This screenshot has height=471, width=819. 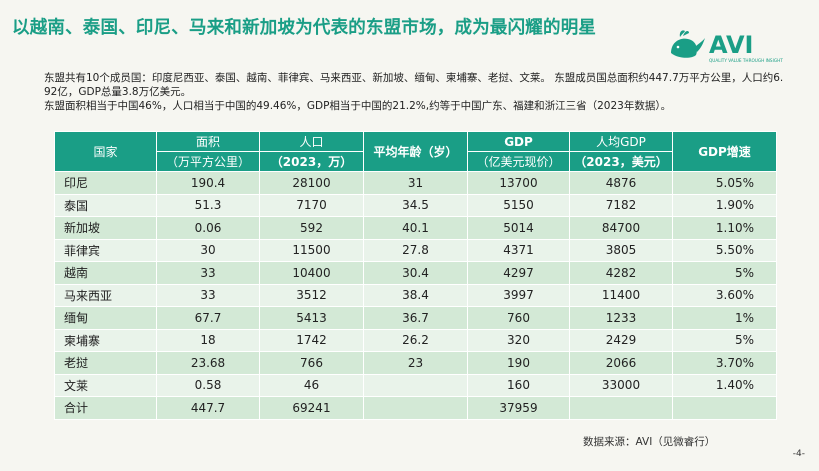 What do you see at coordinates (311, 250) in the screenshot?
I see `cell-population: 11500` at bounding box center [311, 250].